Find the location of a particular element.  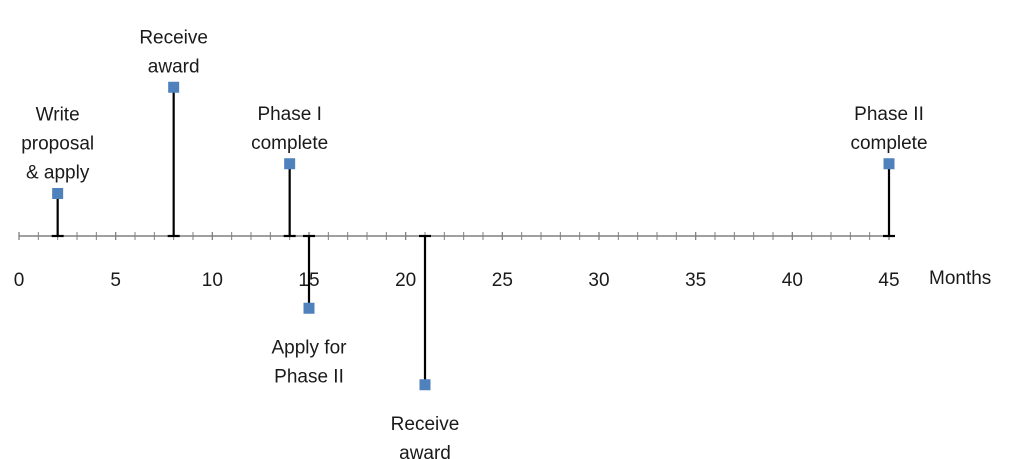

event-label-line: Write is located at coordinates (58, 115).